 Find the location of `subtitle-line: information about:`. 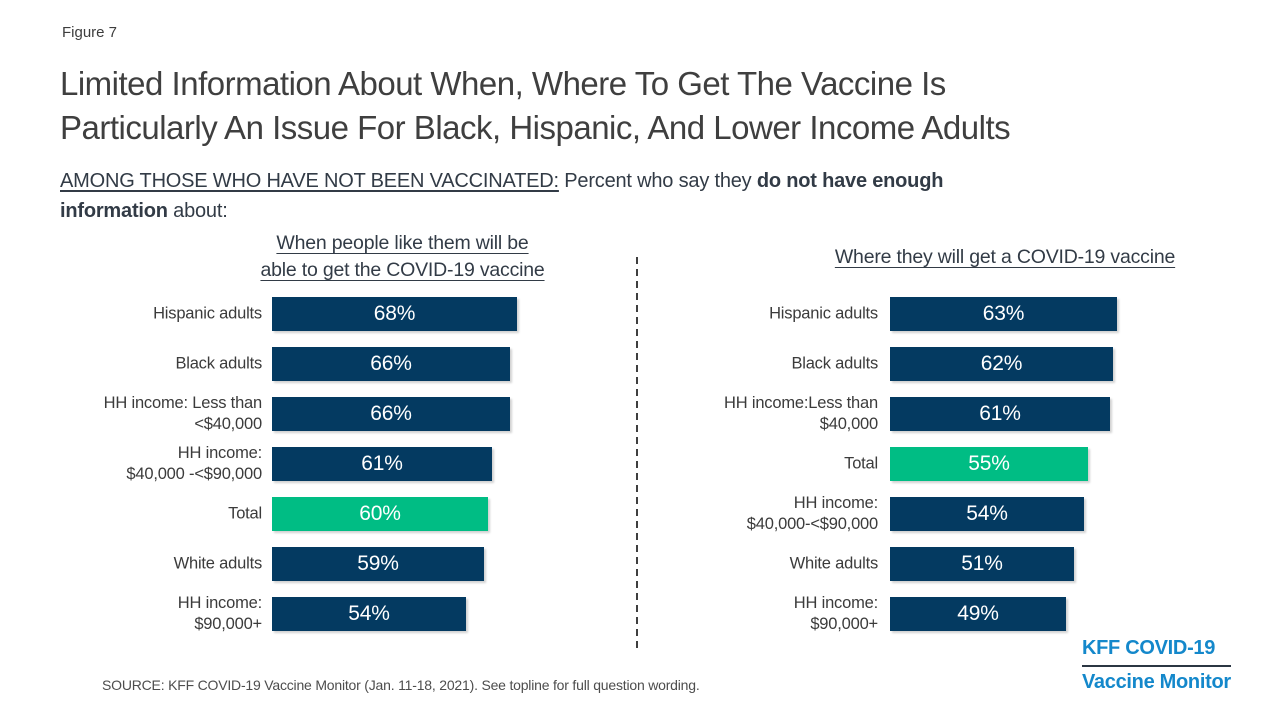

subtitle-line: information about: is located at coordinates (501, 211).